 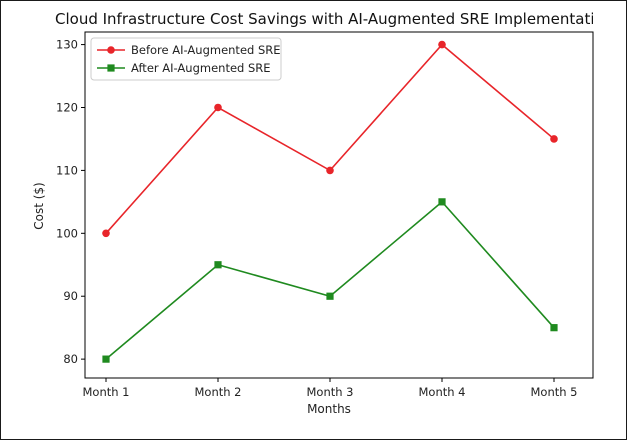 I want to click on y-tick-label: 130, so click(x=67, y=45).